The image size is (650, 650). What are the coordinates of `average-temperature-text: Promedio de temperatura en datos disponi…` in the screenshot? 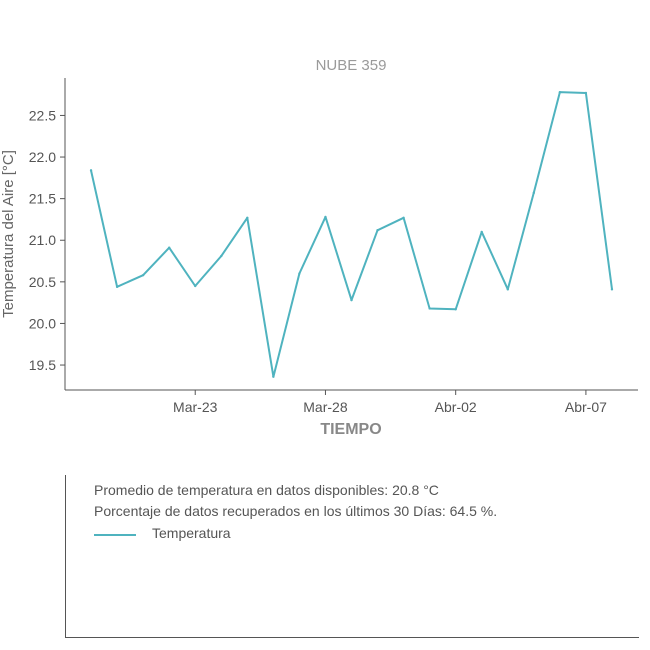 It's located at (266, 490).